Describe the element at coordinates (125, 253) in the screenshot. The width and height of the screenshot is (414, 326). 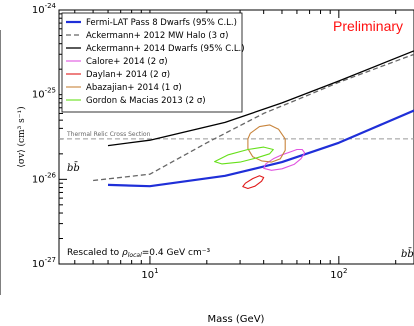
I see `footnote-symbol: ρ` at that location.